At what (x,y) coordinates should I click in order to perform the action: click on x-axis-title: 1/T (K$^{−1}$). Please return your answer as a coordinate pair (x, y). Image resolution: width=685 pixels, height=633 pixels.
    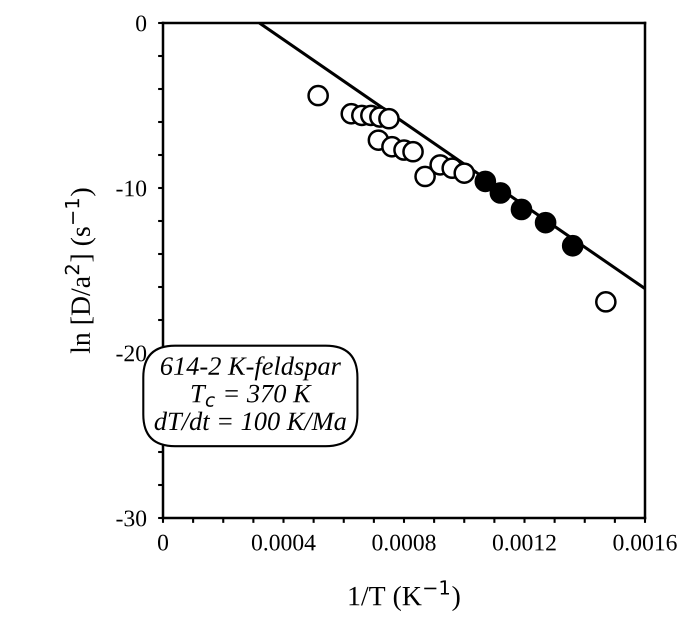
    Looking at the image, I should click on (405, 596).